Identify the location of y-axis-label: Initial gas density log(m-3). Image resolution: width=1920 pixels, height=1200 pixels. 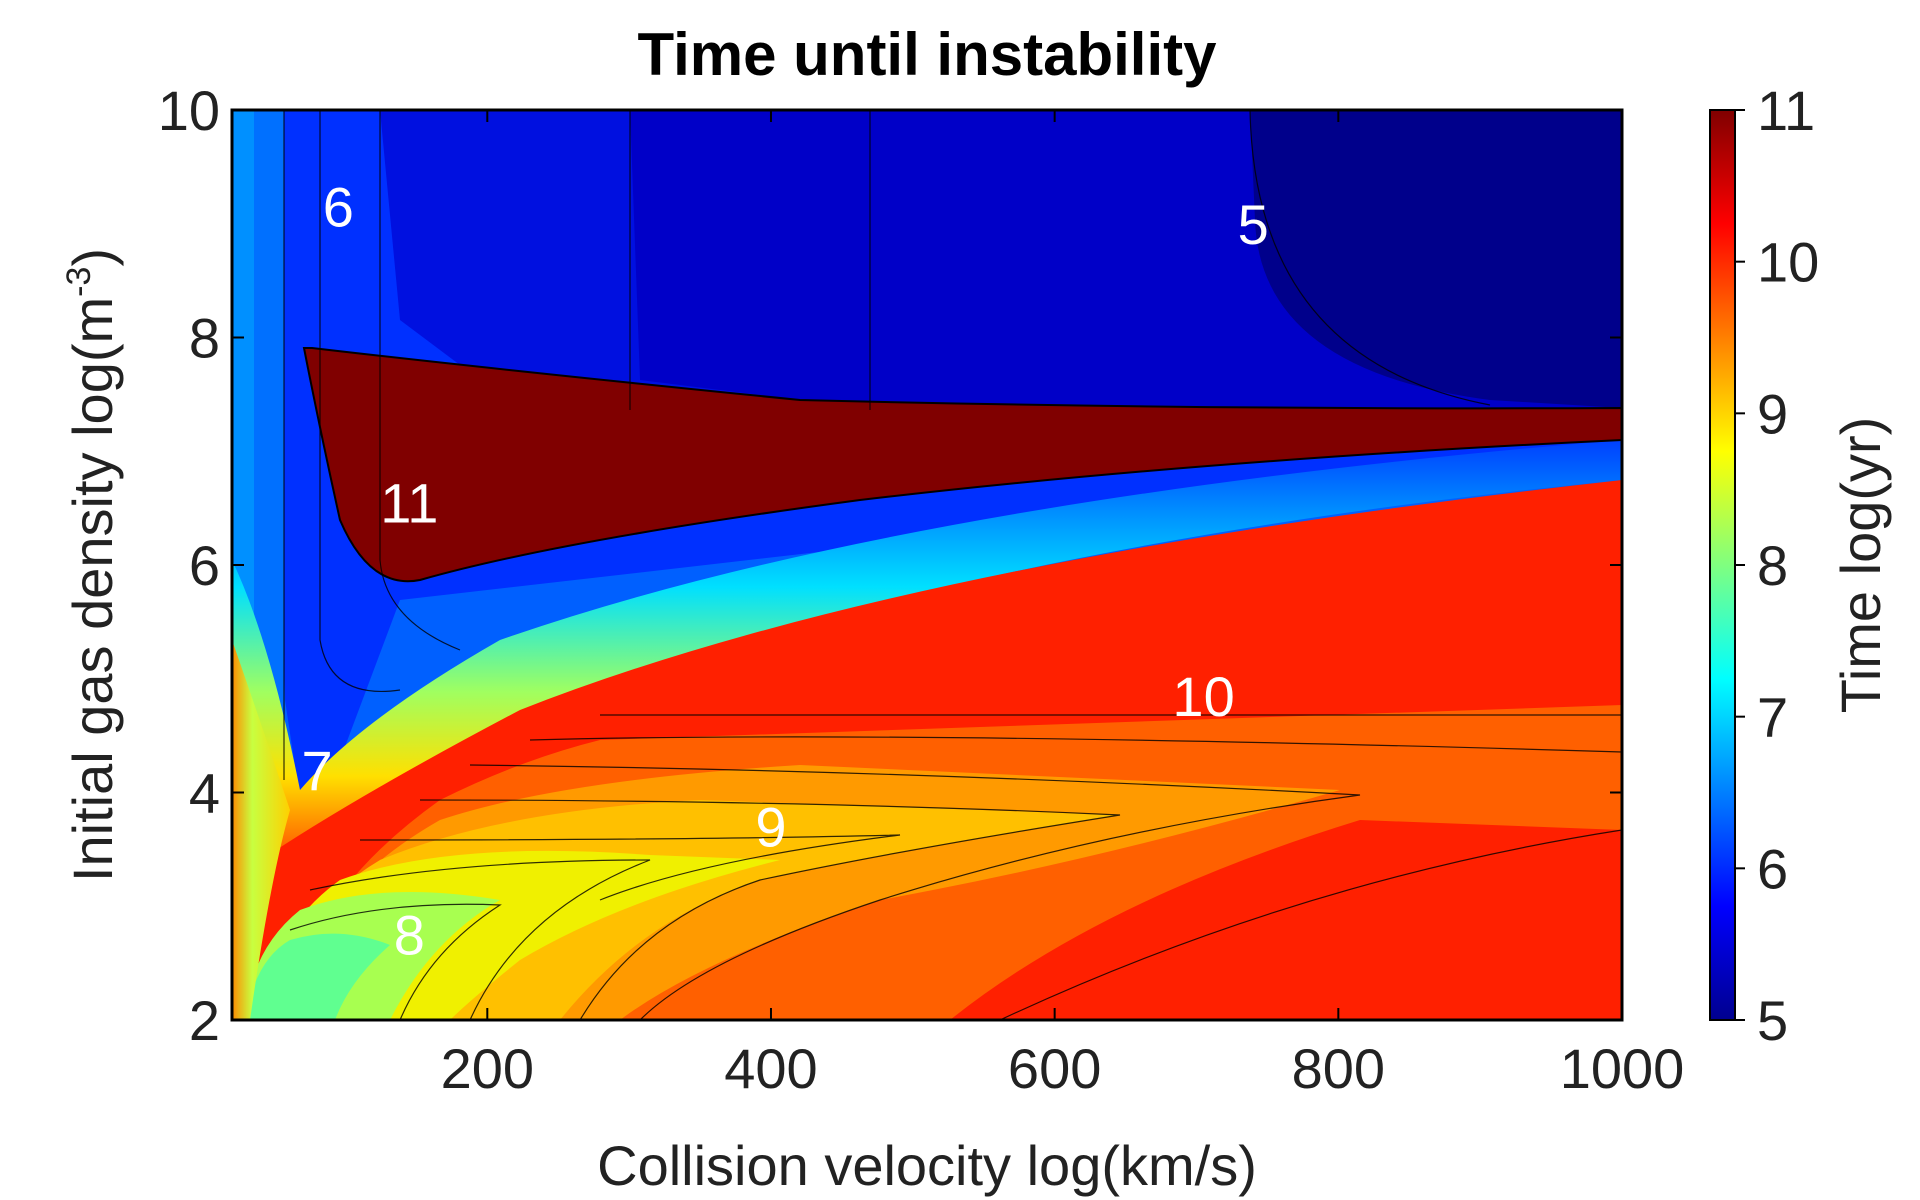
(92, 565).